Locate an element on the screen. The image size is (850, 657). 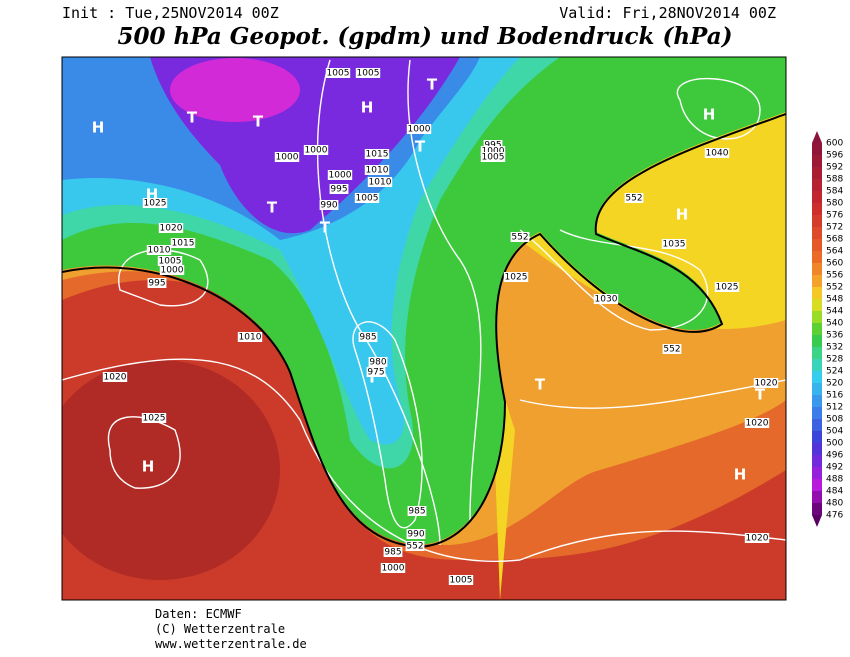
isobar-label: 552 is located at coordinates (519, 238).